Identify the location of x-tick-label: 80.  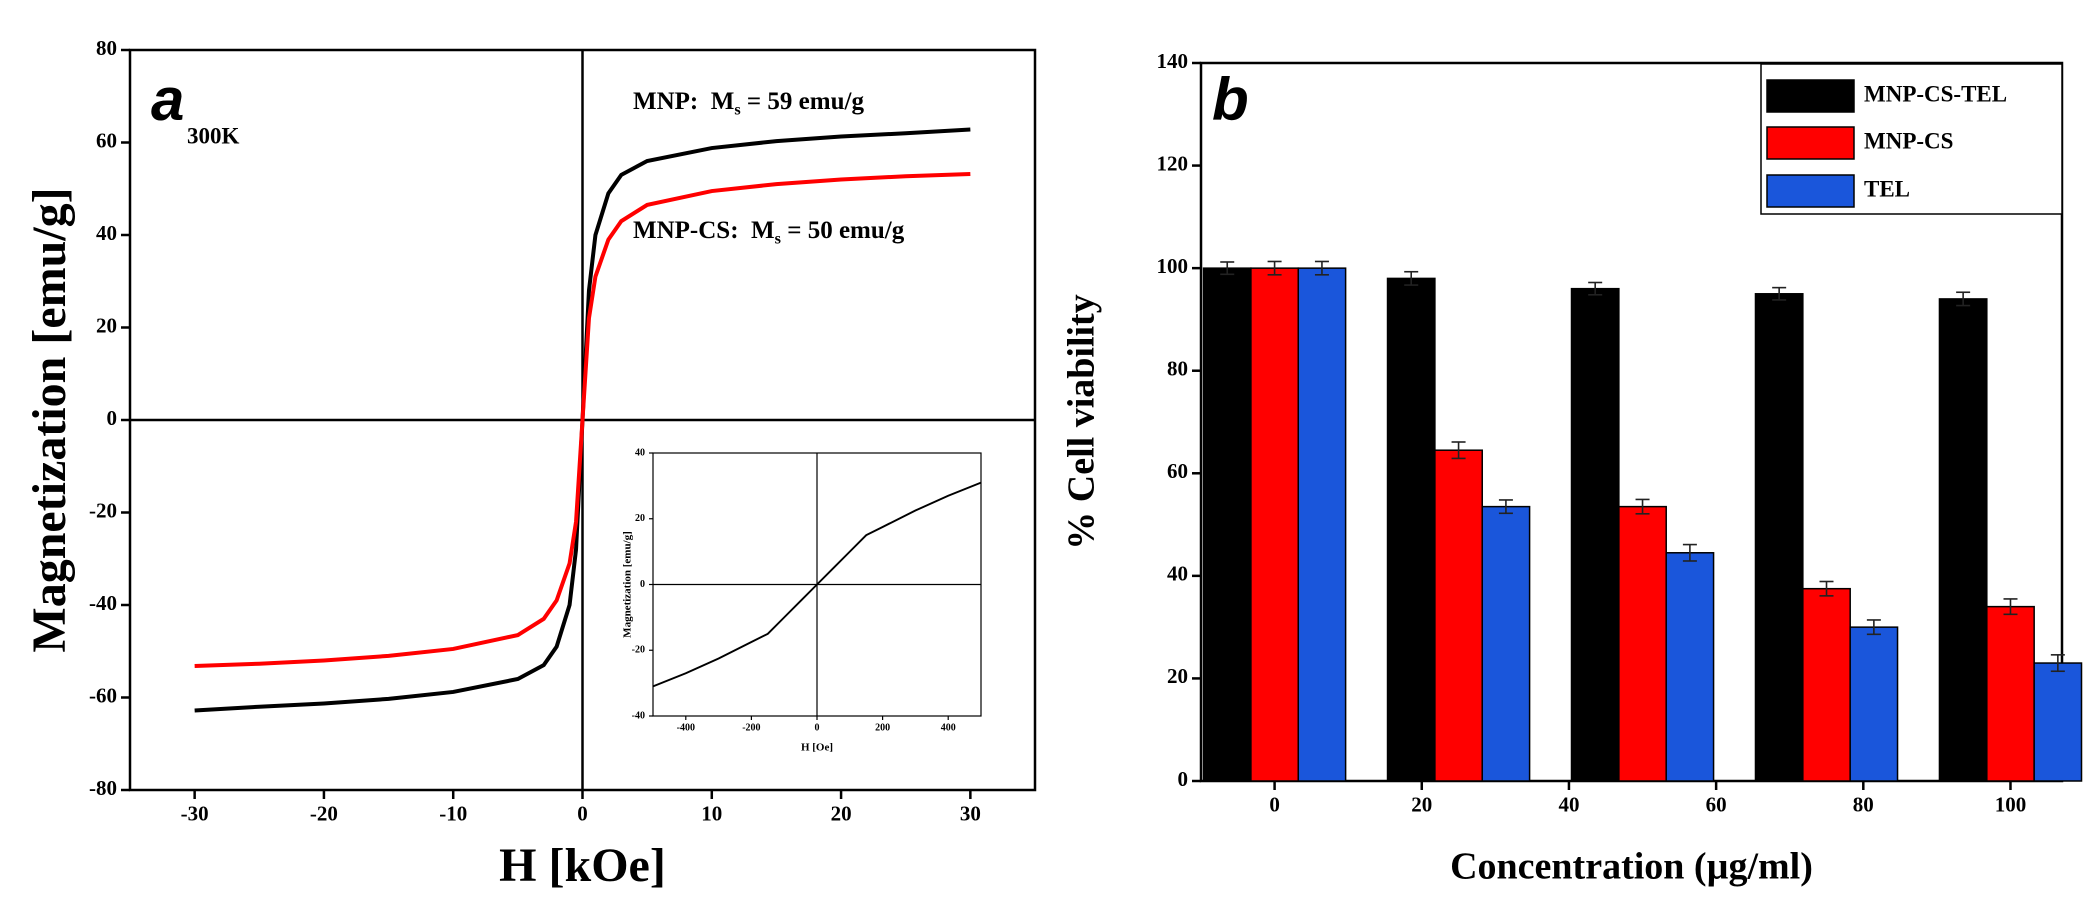
(1863, 805).